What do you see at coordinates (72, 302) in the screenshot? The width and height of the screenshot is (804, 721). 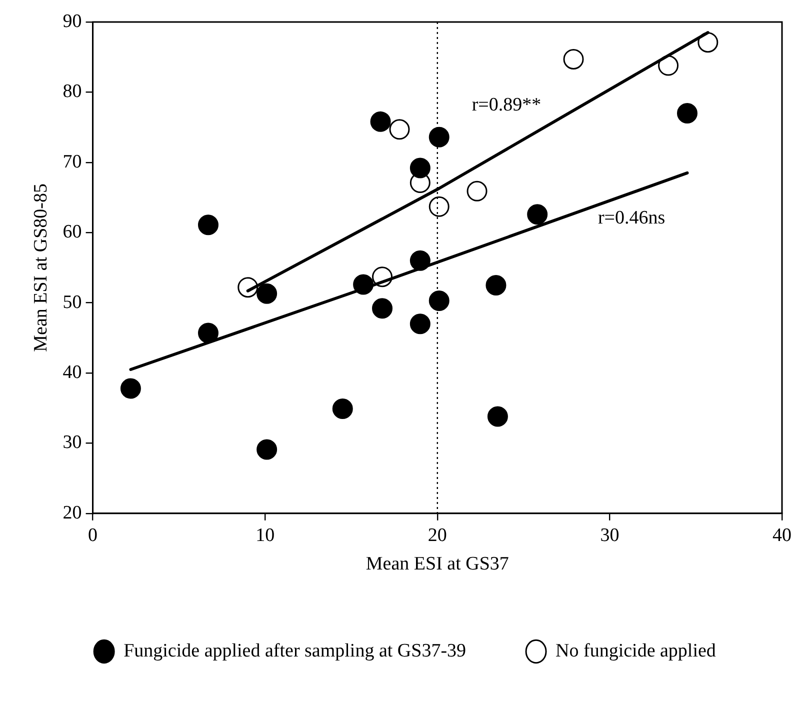 I see `y-tick-label: 50` at bounding box center [72, 302].